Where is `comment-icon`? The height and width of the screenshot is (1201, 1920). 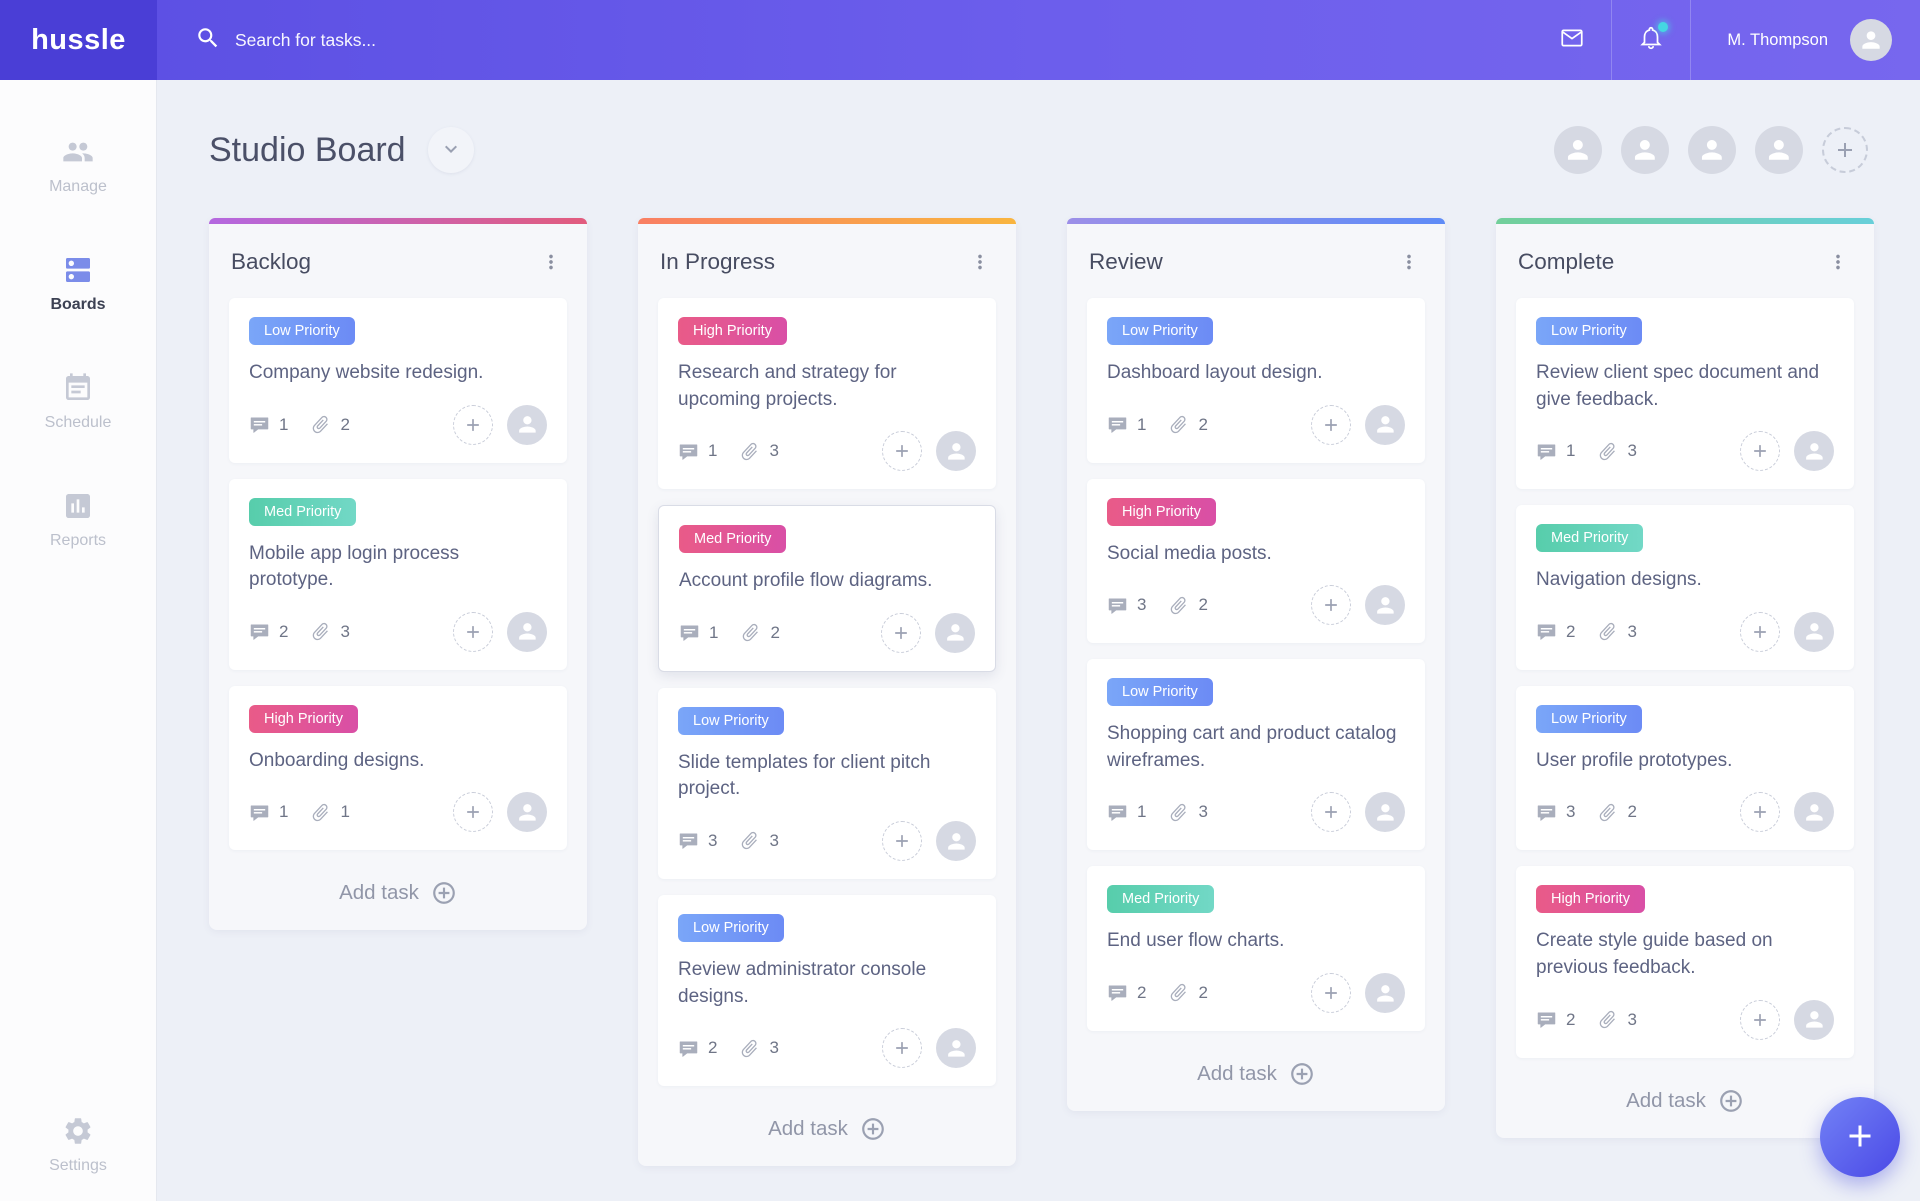
comment-icon is located at coordinates (259, 425).